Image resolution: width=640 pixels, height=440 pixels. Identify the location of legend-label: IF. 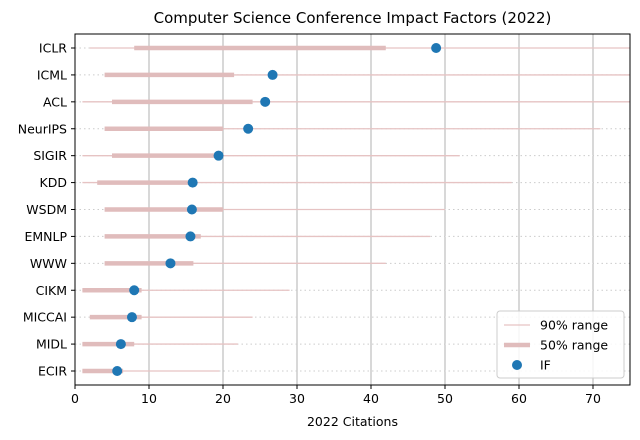
(545, 365).